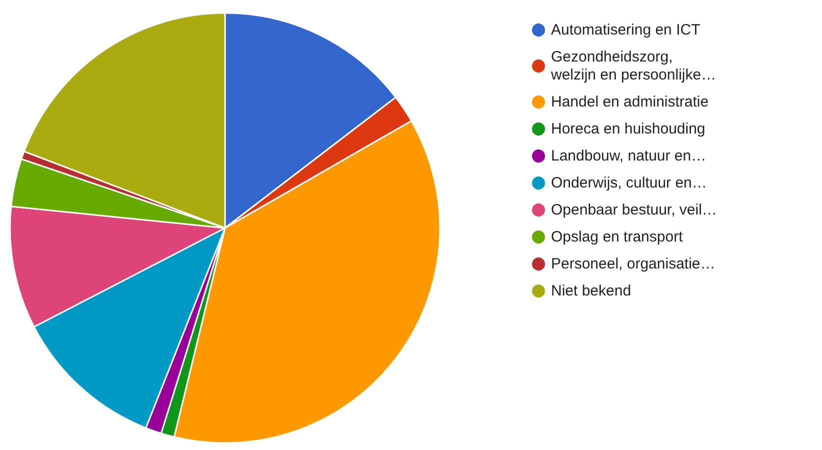 The image size is (822, 450). I want to click on legend-label: Opslag en transport, so click(617, 237).